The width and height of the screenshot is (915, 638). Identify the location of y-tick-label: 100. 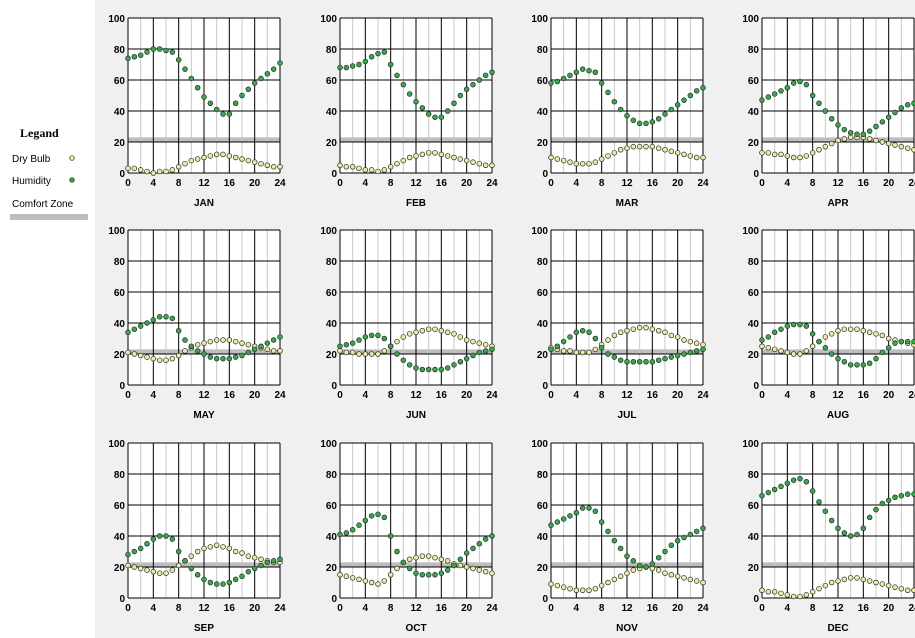
(750, 19).